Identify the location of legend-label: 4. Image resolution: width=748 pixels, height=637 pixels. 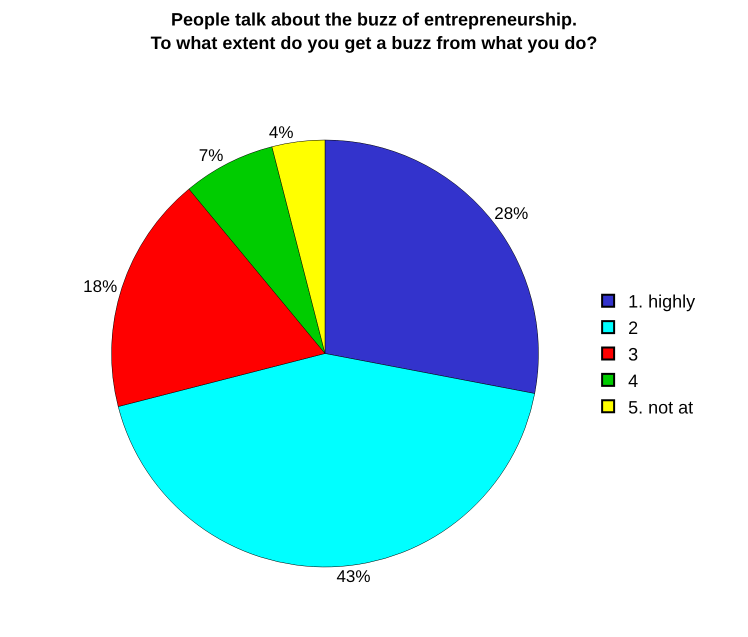
(633, 380).